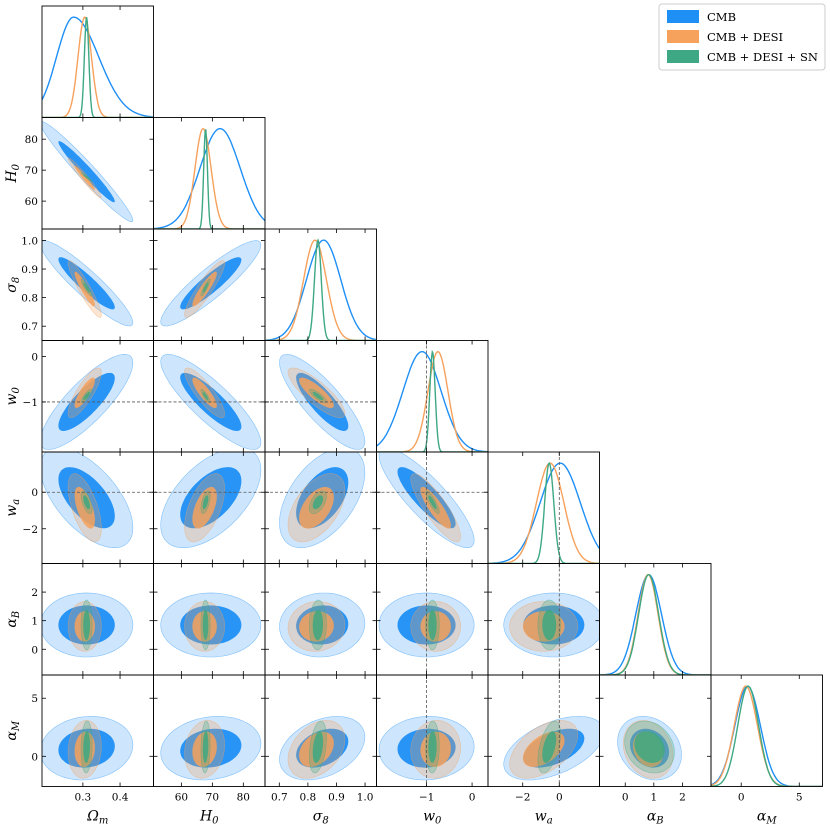  Describe the element at coordinates (209, 402) in the screenshot. I see `panel-w0-vs-h0` at that location.